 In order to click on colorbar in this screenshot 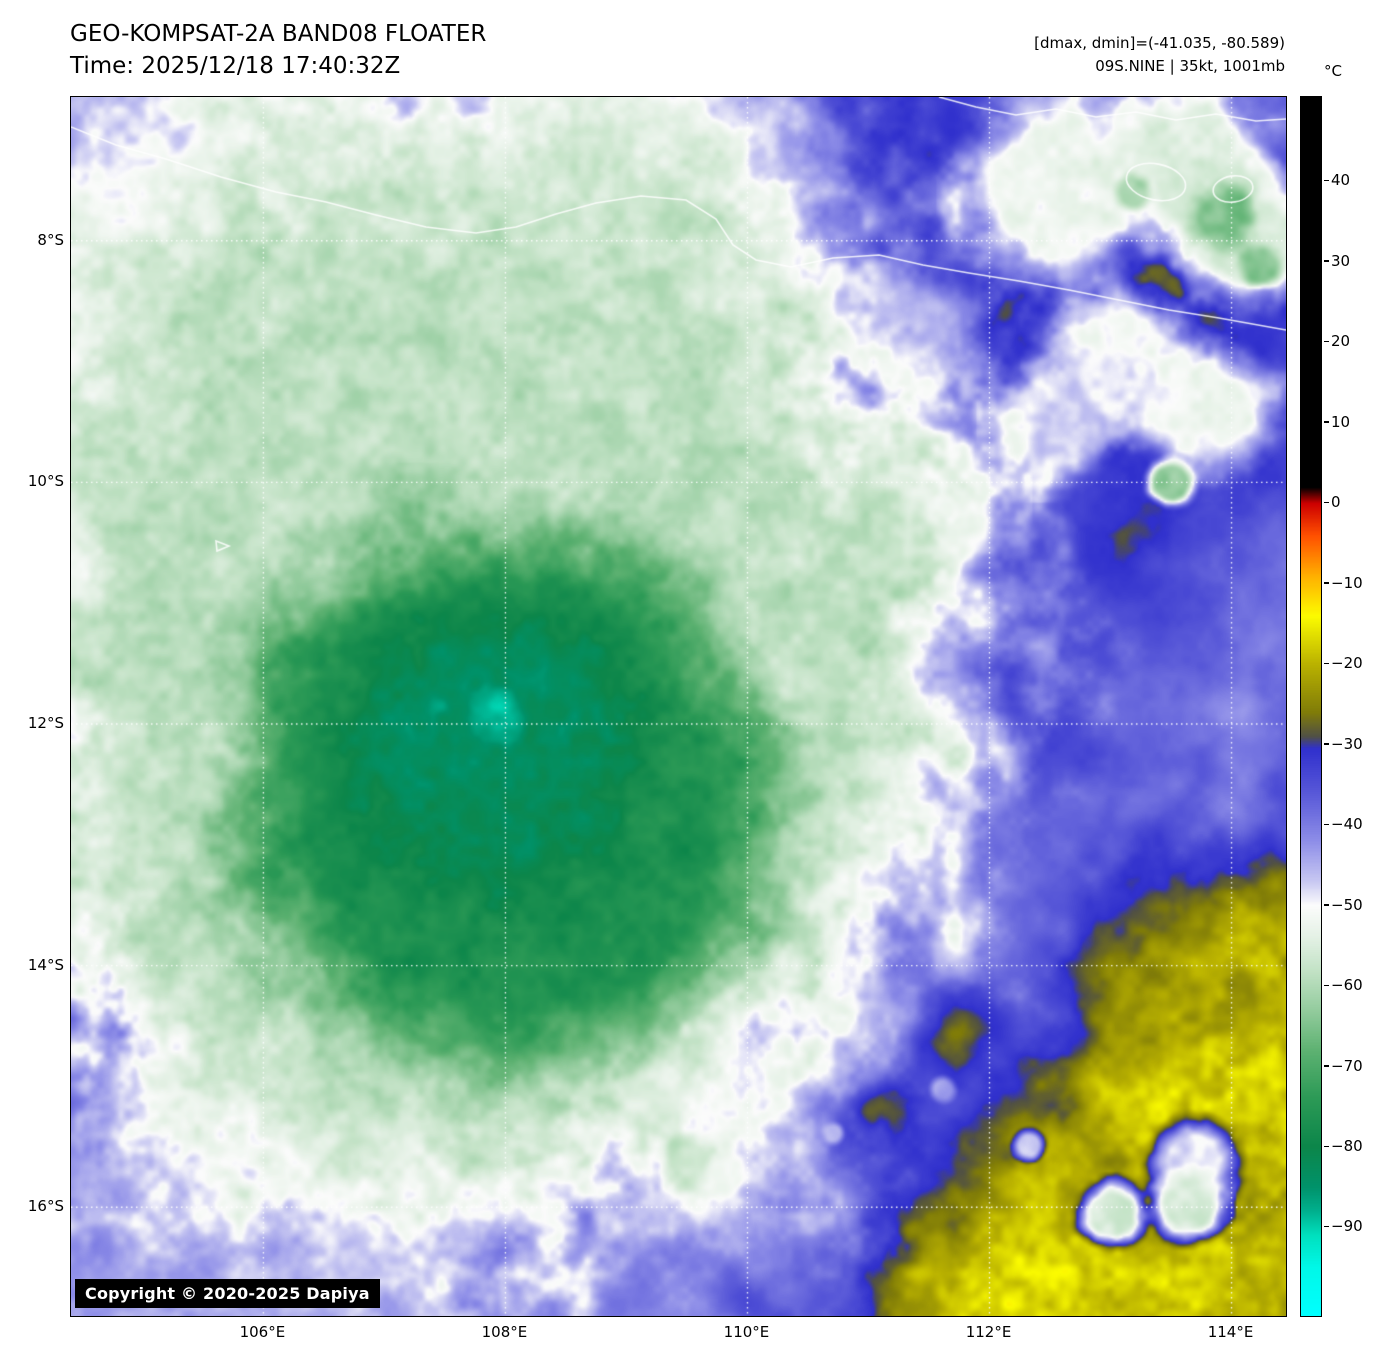, I will do `click(1311, 706)`.